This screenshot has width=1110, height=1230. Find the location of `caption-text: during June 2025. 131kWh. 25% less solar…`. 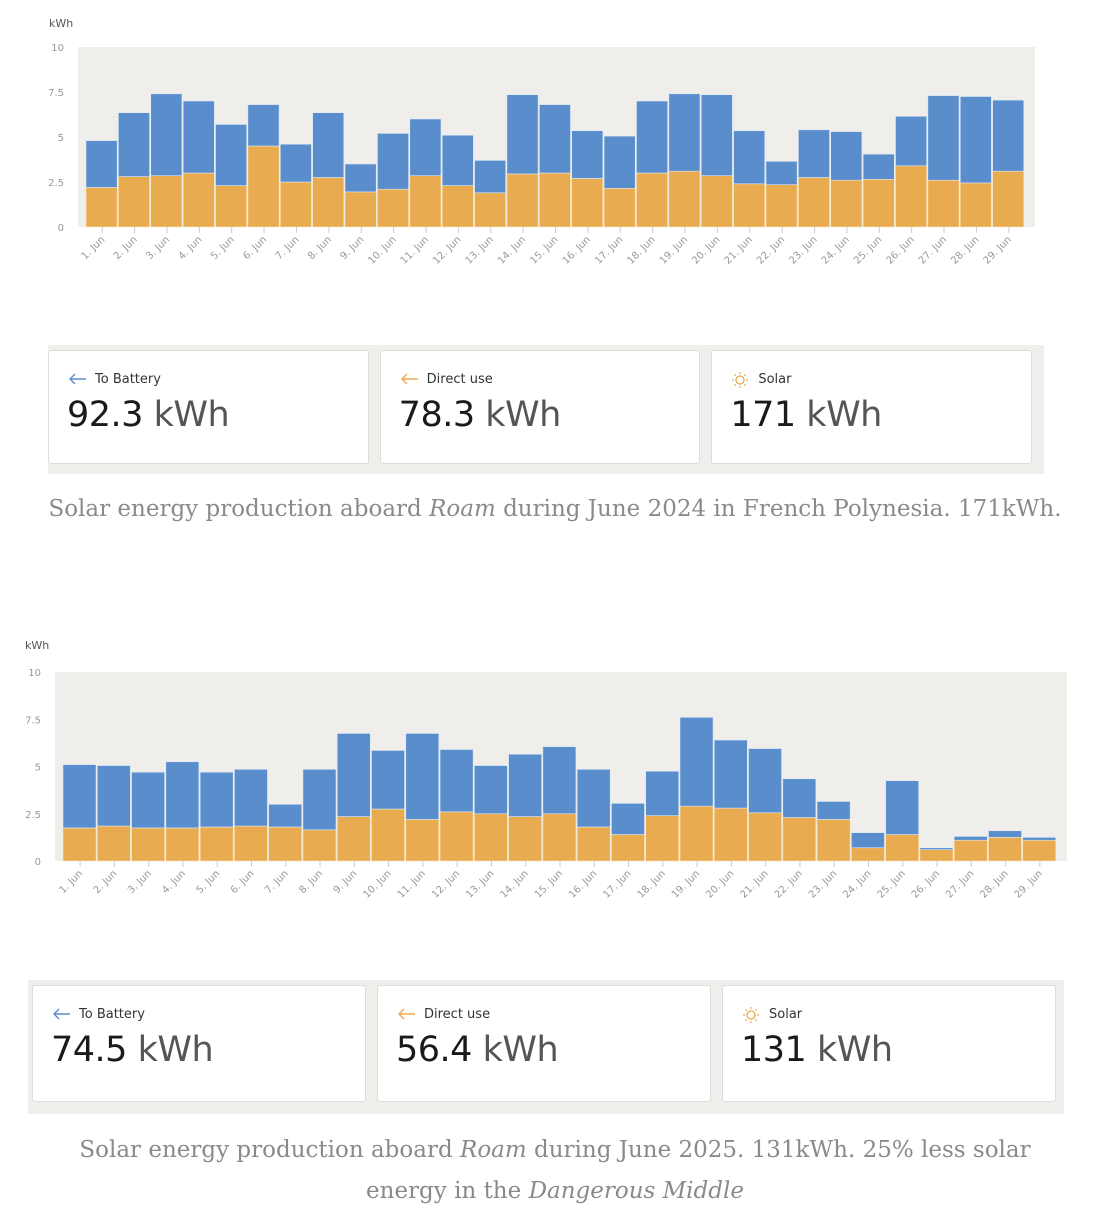

caption-text: during June 2025. 131kWh. 25% less solar… is located at coordinates (698, 1170).